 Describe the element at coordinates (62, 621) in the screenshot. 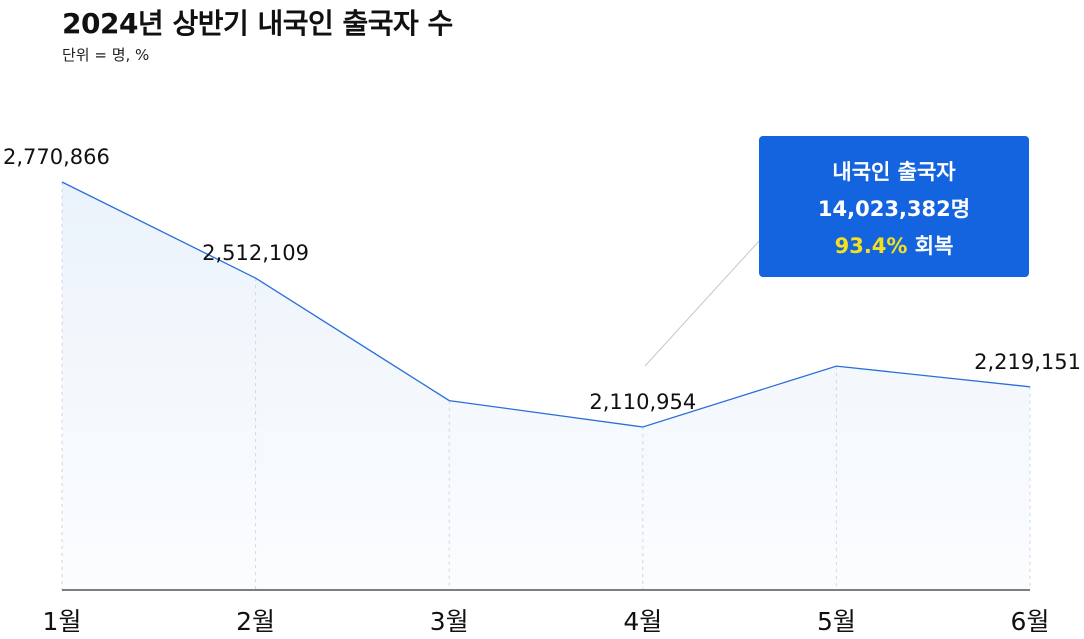

I see `x-tick-label-1: 1월` at that location.